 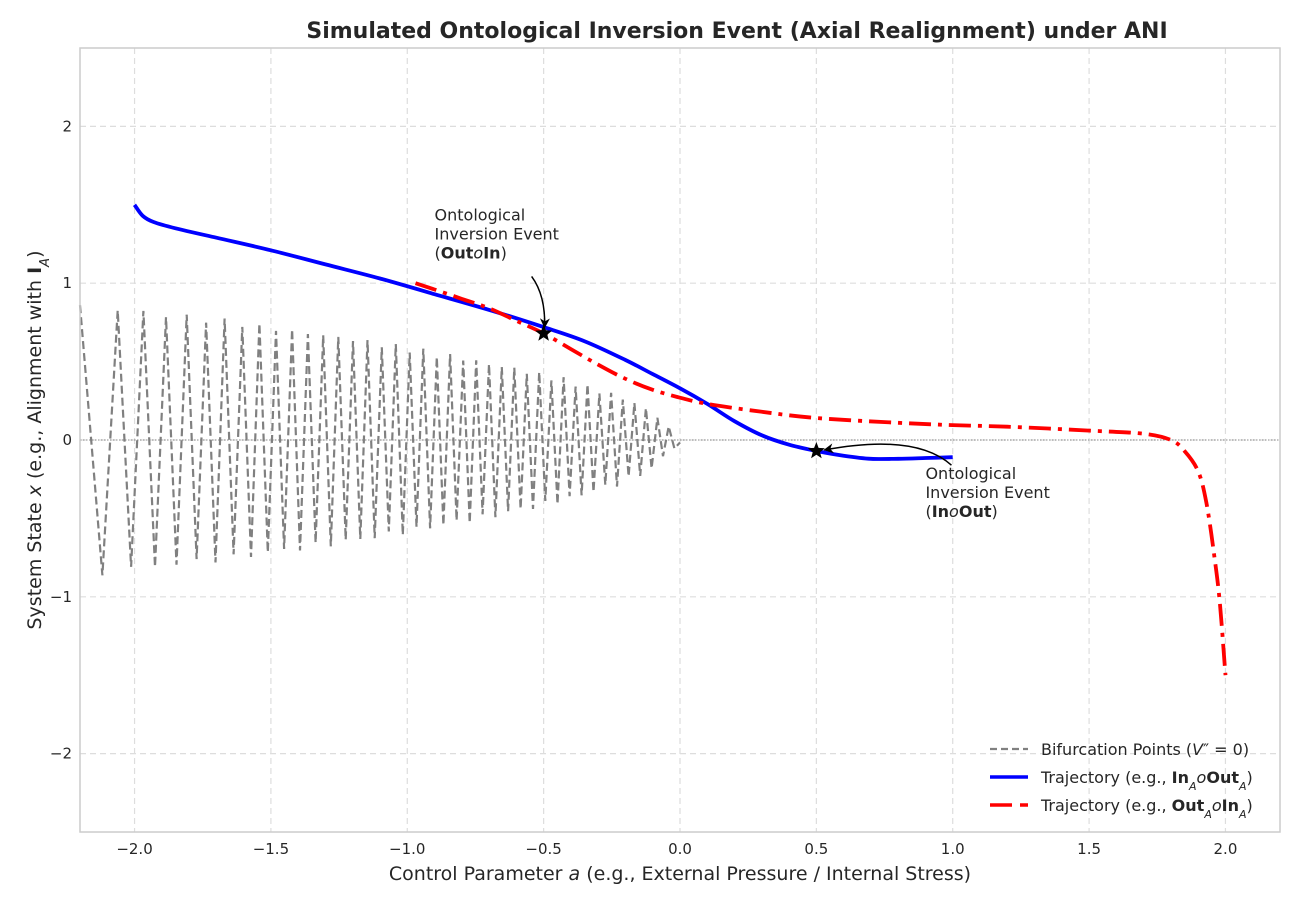 I want to click on annotation-2-line-3: (InoOut), so click(x=961, y=511).